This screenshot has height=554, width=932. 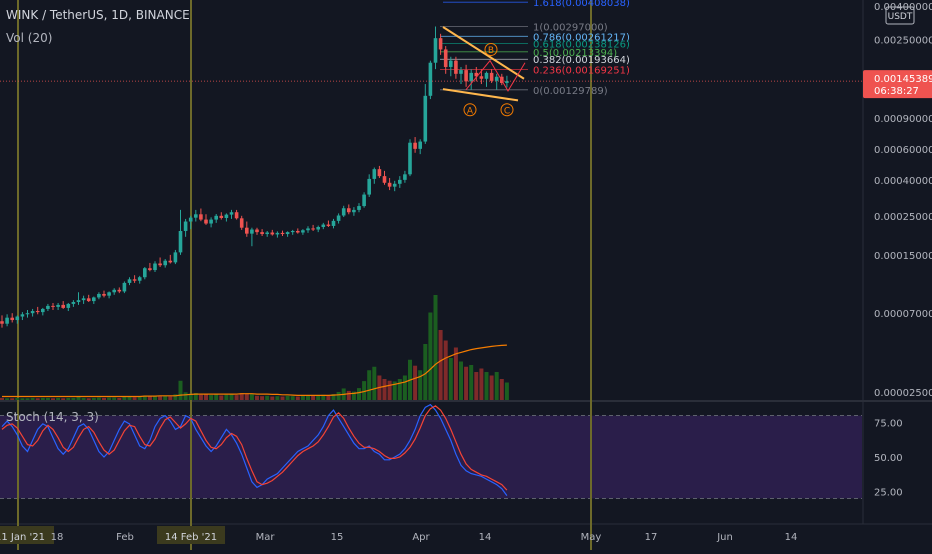 I want to click on stoch-indicator-label: Stoch (14, 3, 3), so click(x=52, y=417).